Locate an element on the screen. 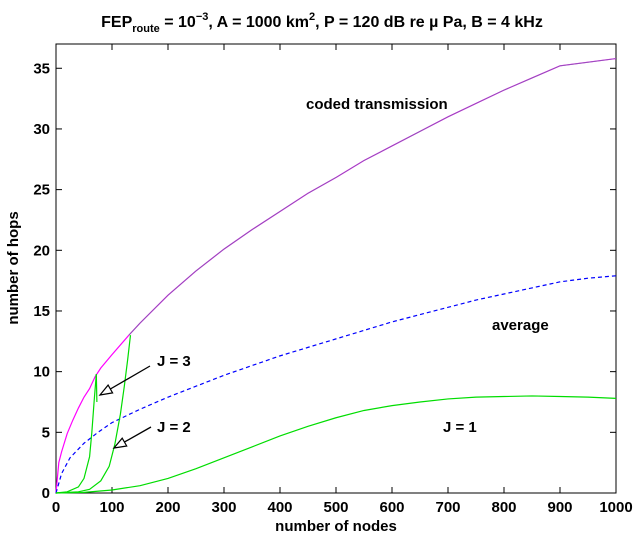 This screenshot has height=541, width=636. arrow-j3-head is located at coordinates (106, 390).